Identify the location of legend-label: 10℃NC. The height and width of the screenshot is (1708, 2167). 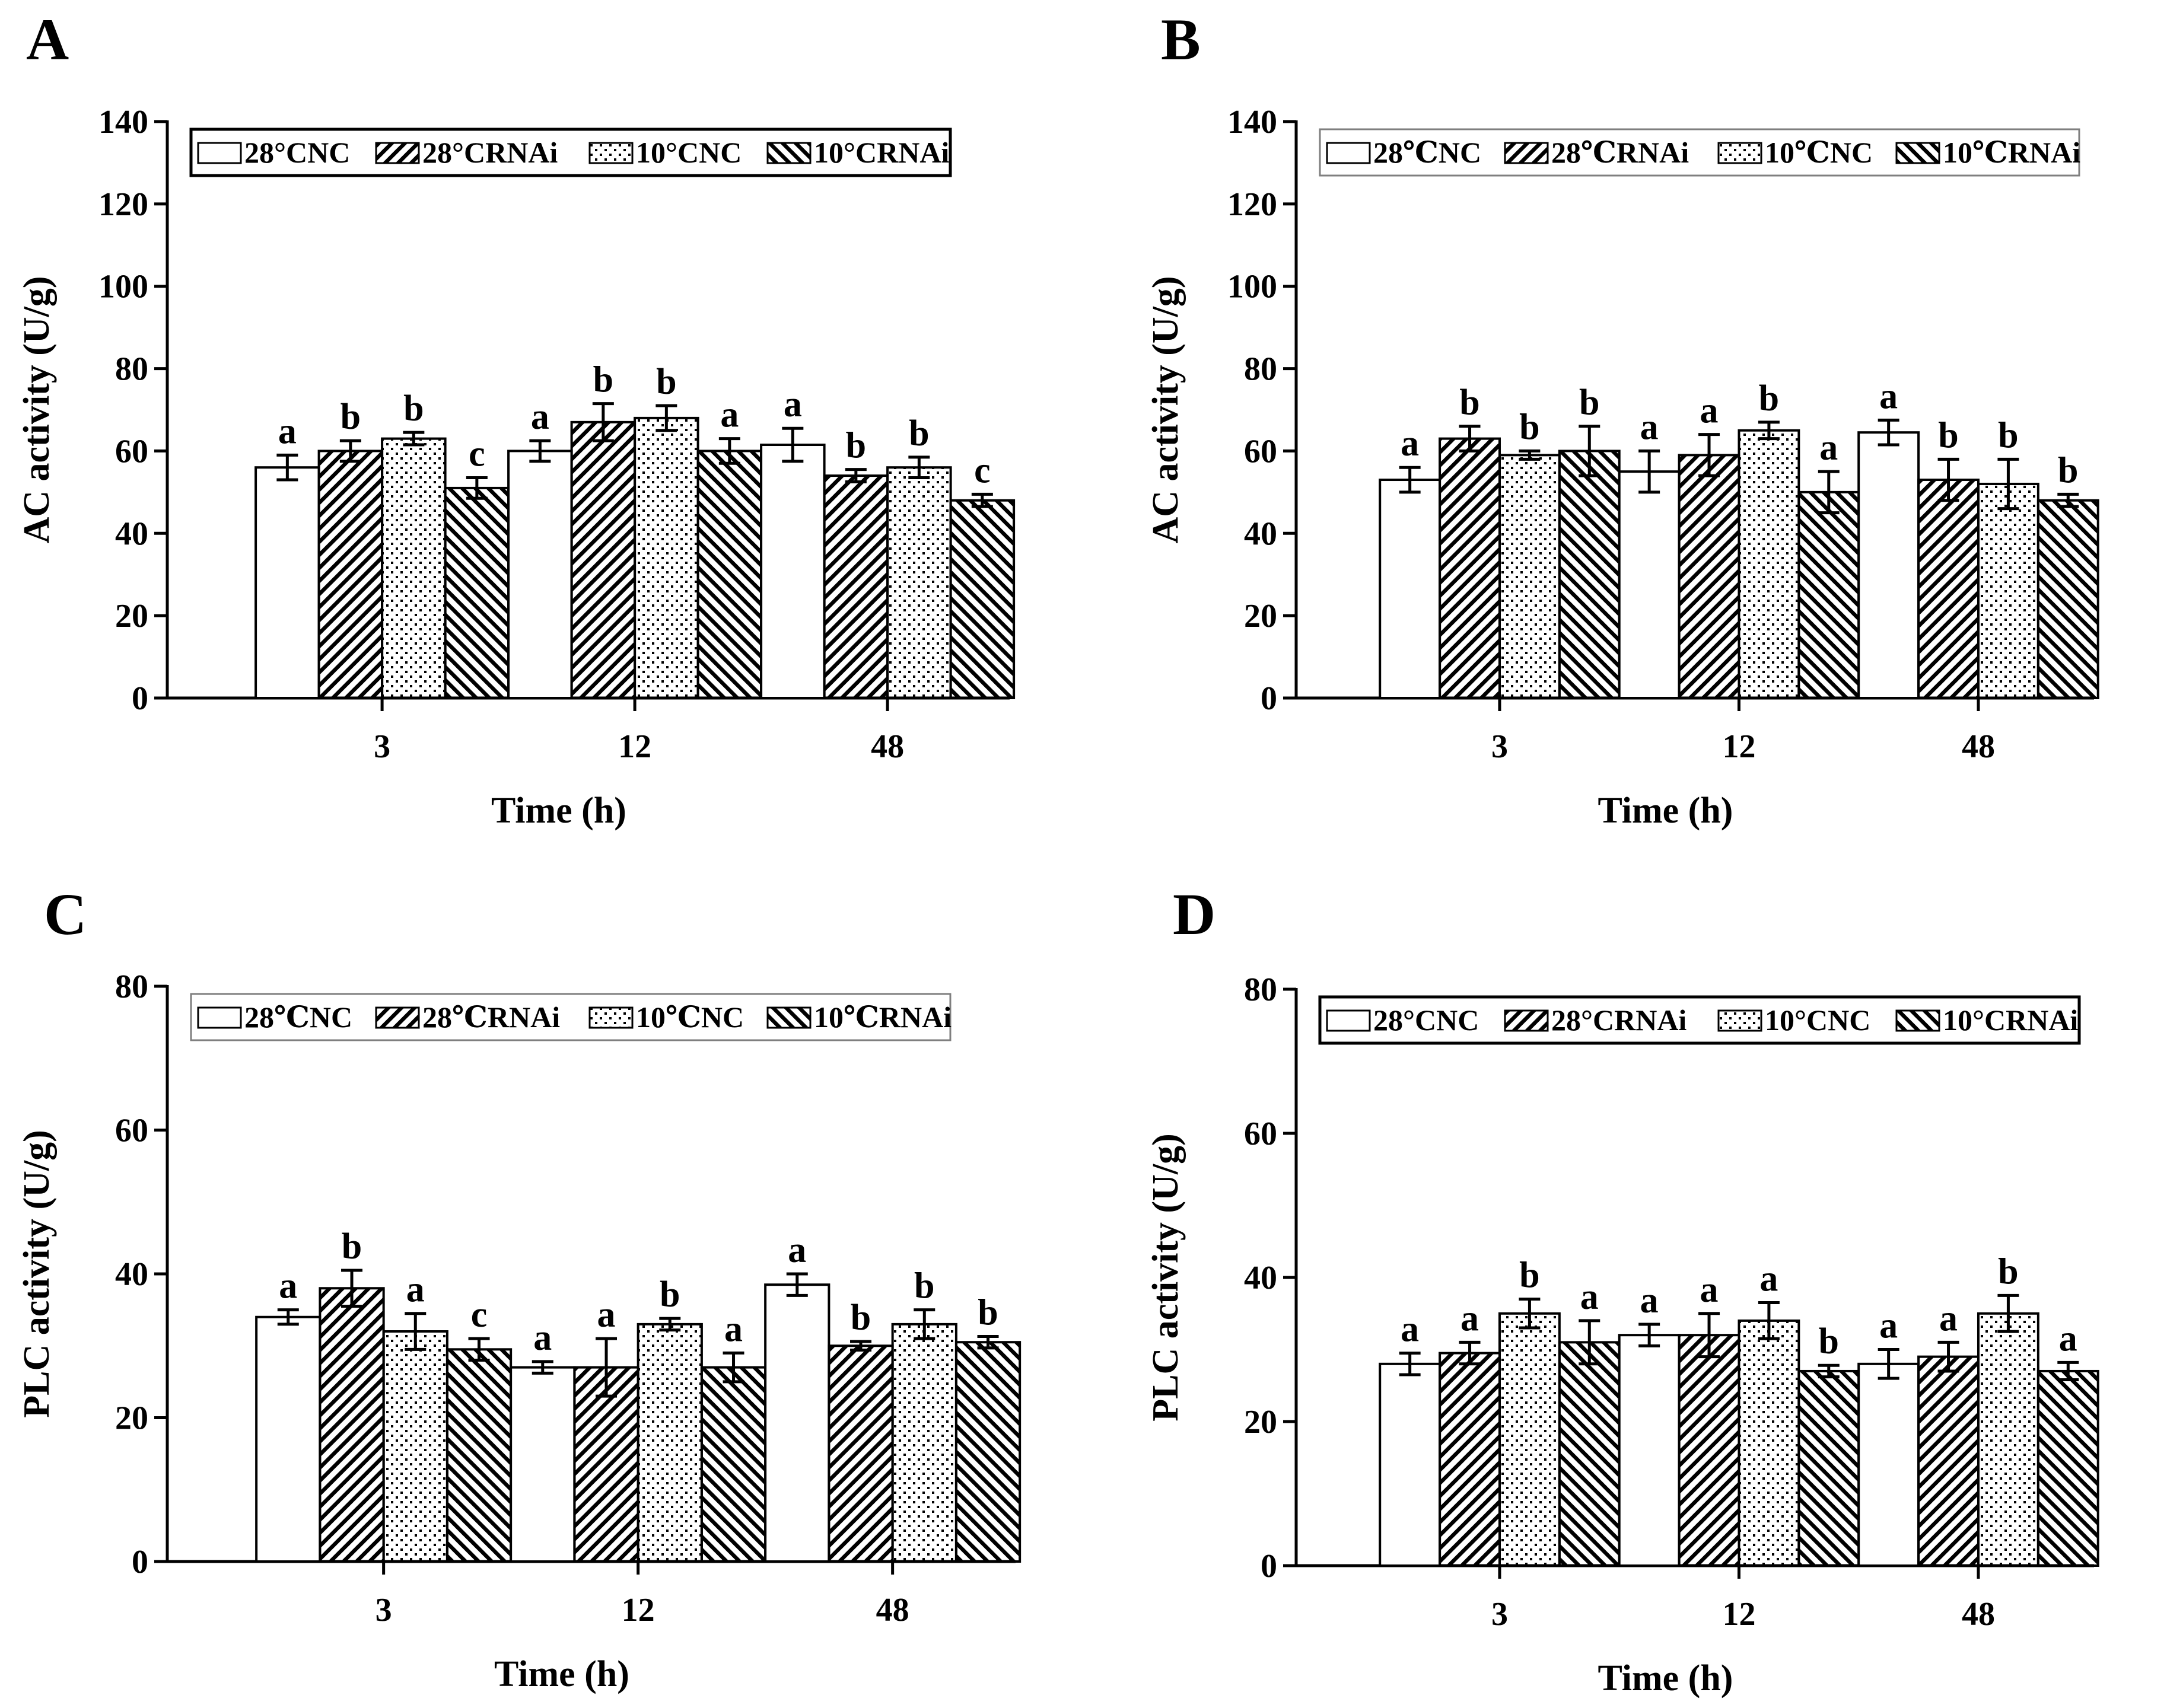
(690, 1017).